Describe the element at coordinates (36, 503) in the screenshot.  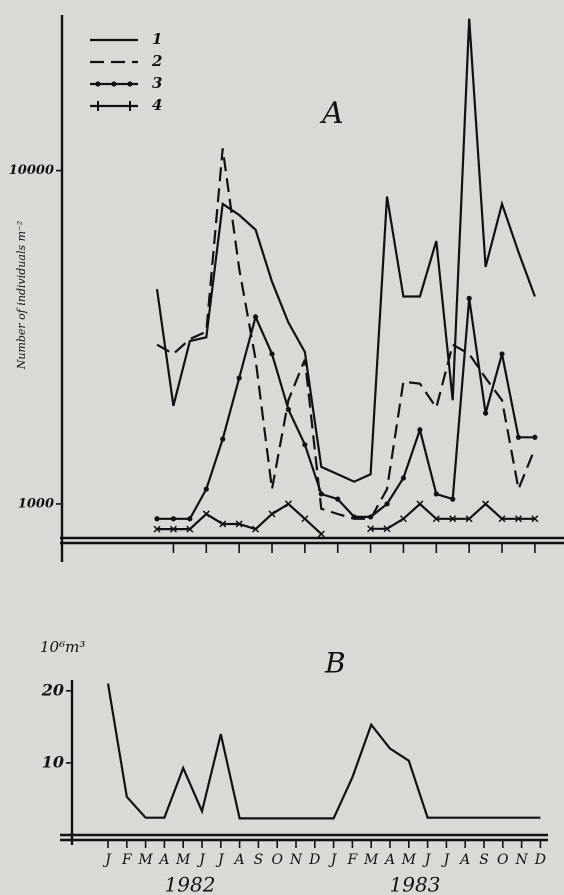
I see `y-tick-label: 1000` at that location.